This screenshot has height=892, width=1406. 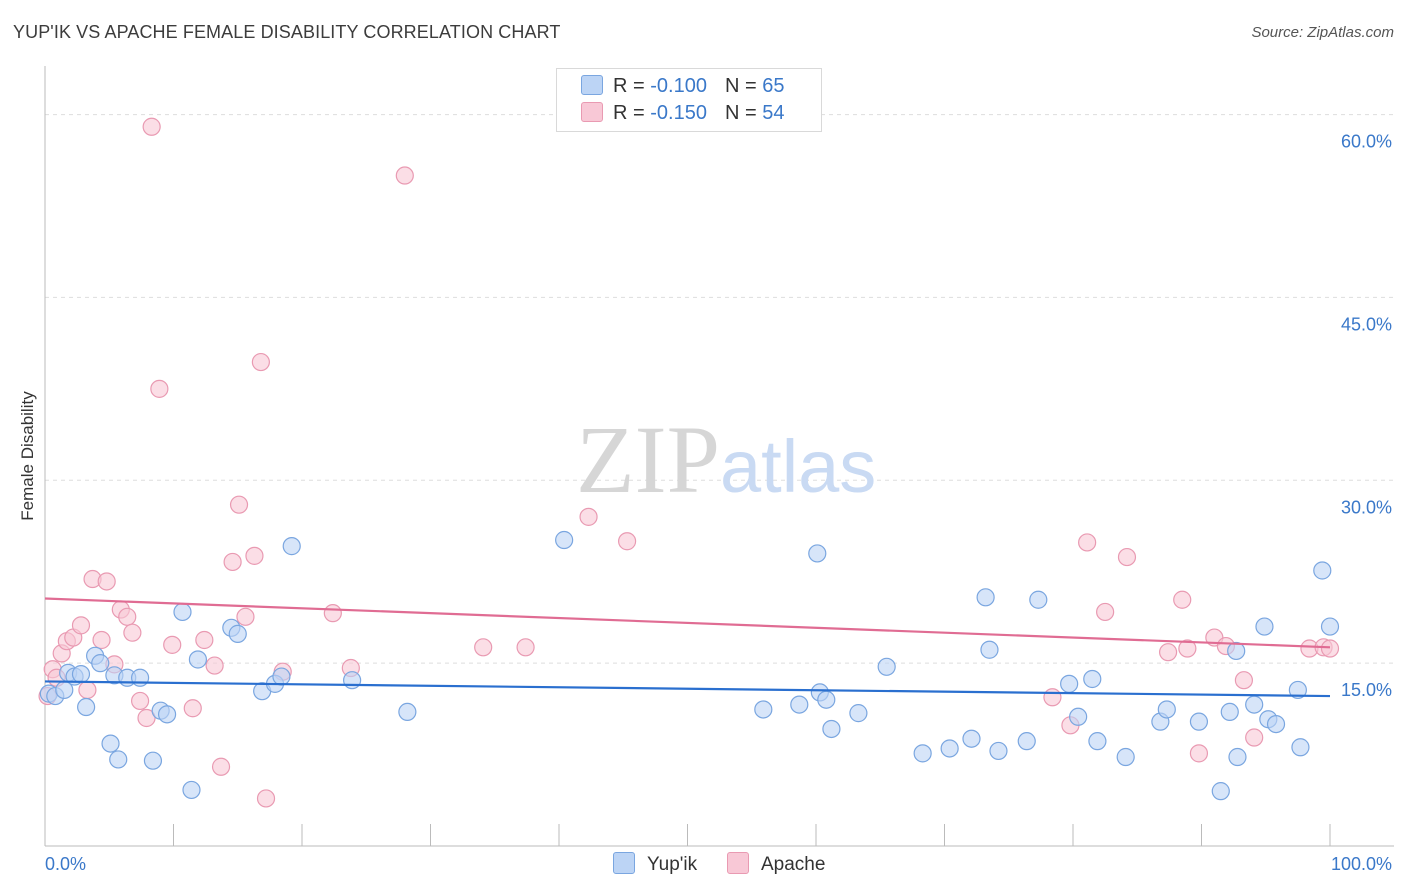 What do you see at coordinates (682, 87) in the screenshot?
I see `legend-row-yupik: R = -0.100 N = 65` at bounding box center [682, 87].